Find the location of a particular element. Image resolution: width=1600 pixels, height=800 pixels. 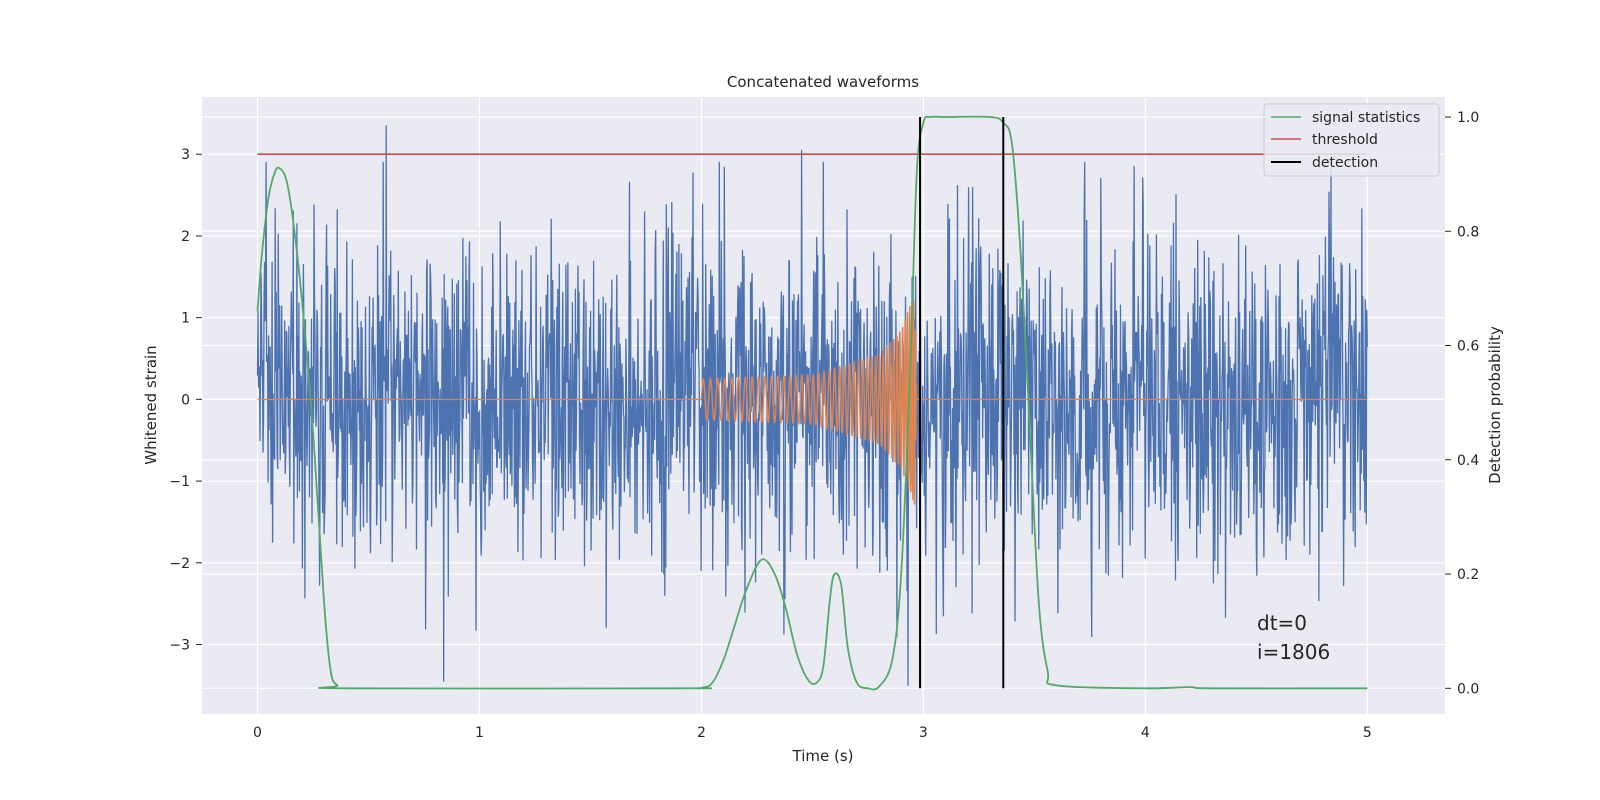

legend-label-threshold: threshold is located at coordinates (1345, 140).